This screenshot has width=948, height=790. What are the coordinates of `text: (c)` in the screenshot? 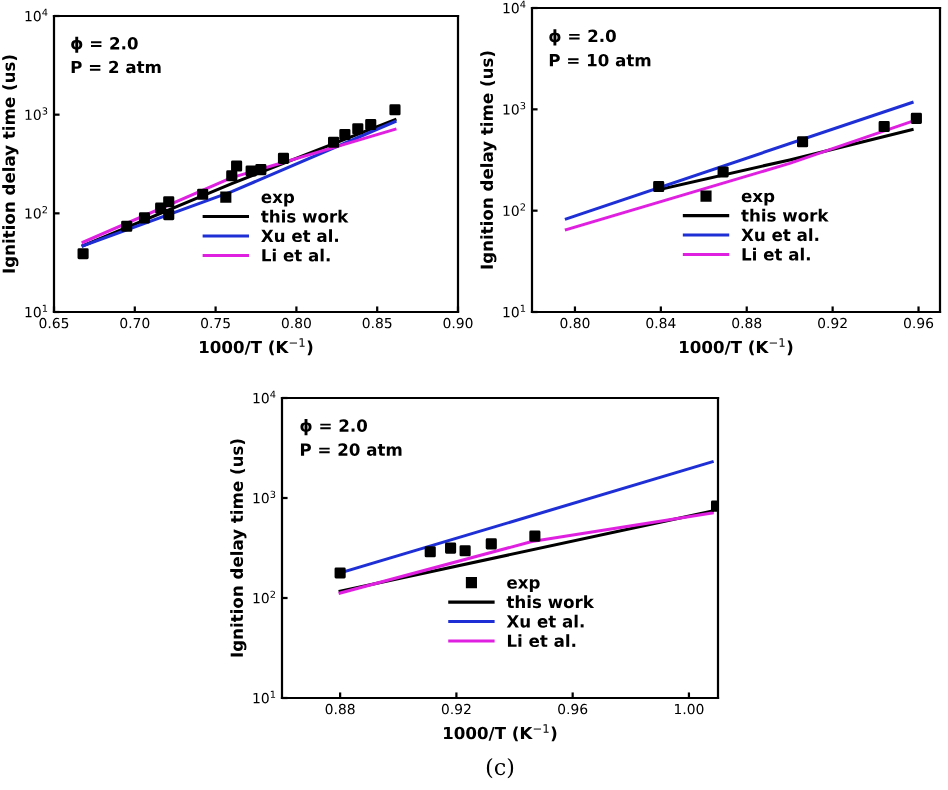 It's located at (500, 768).